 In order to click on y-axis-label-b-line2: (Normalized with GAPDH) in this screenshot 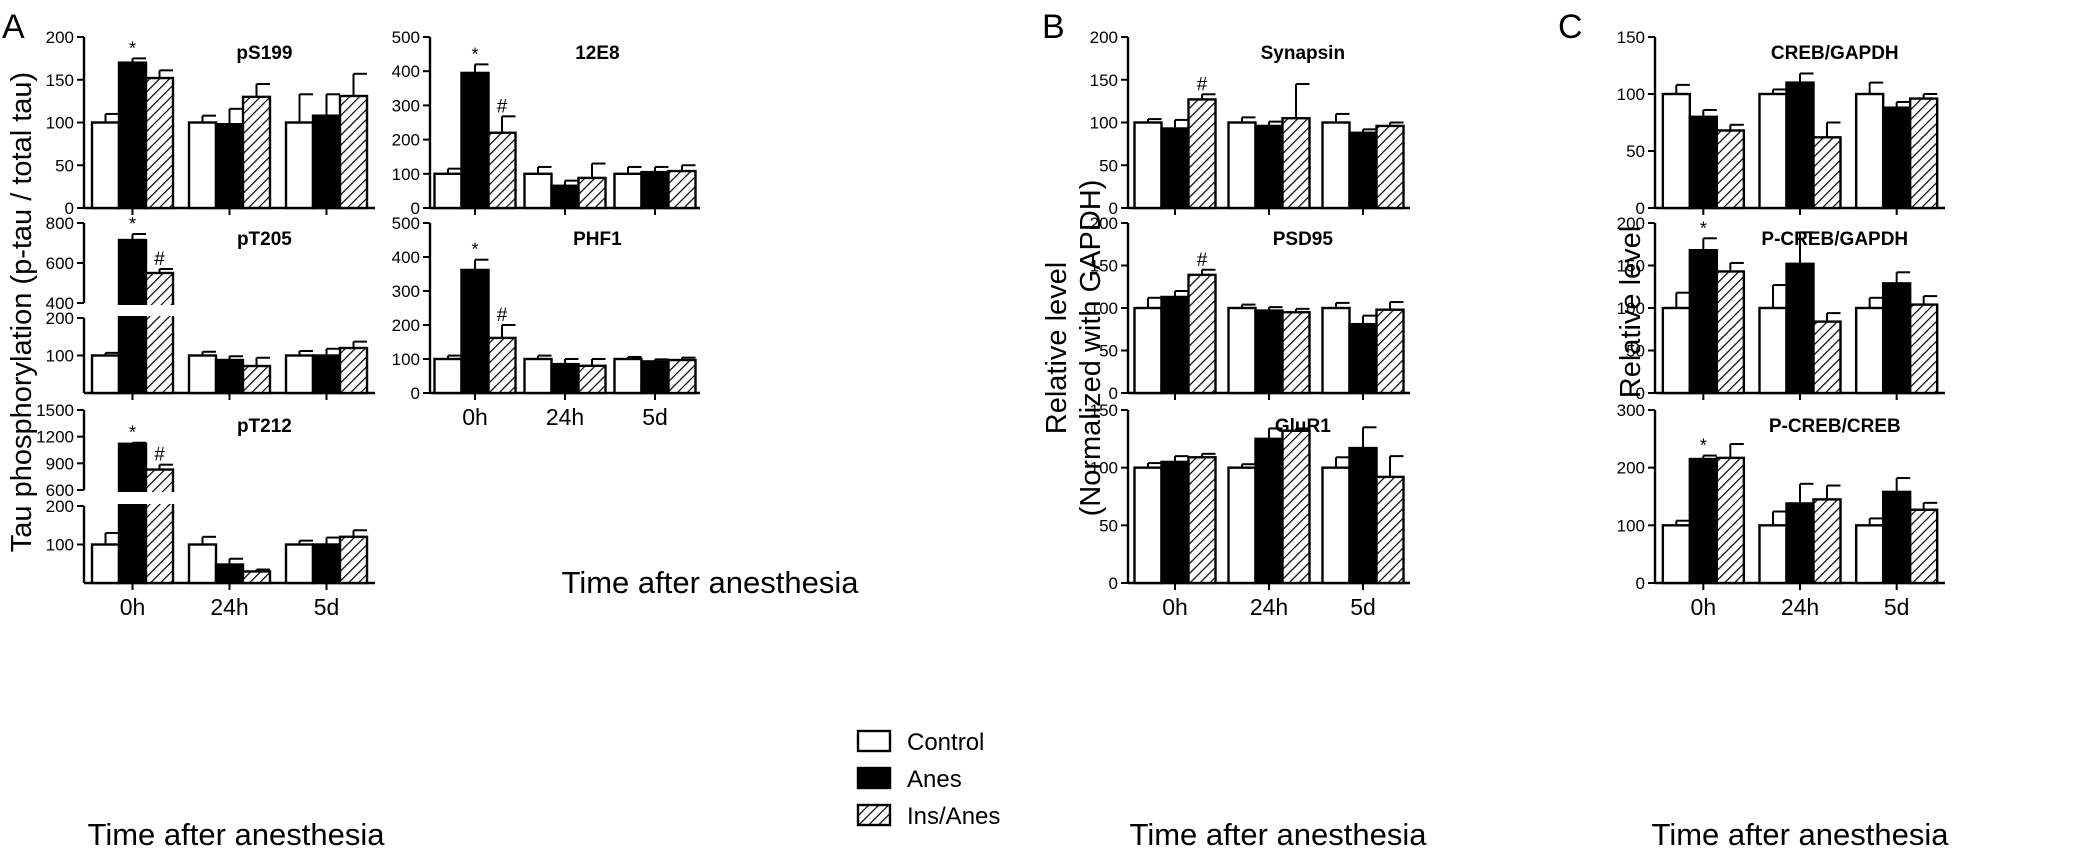, I will do `click(1091, 348)`.